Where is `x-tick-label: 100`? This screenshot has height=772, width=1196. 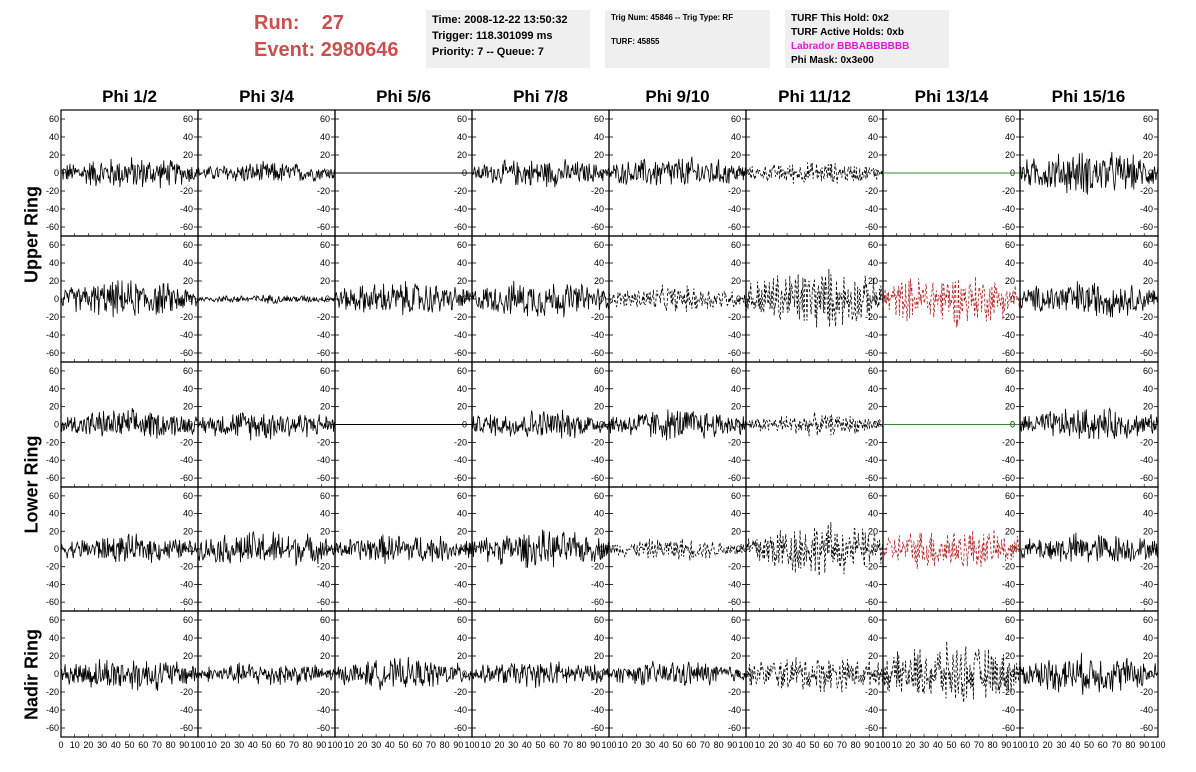
x-tick-label: 100 is located at coordinates (608, 745).